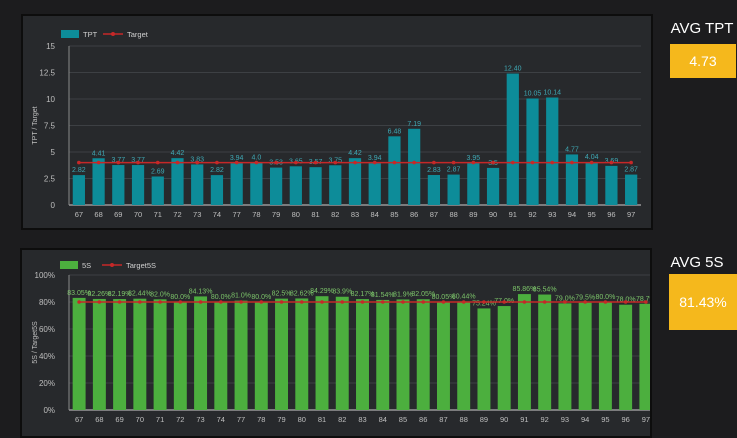 The image size is (737, 438). Describe the element at coordinates (403, 294) in the screenshot. I see `data-label: 81.9%` at that location.